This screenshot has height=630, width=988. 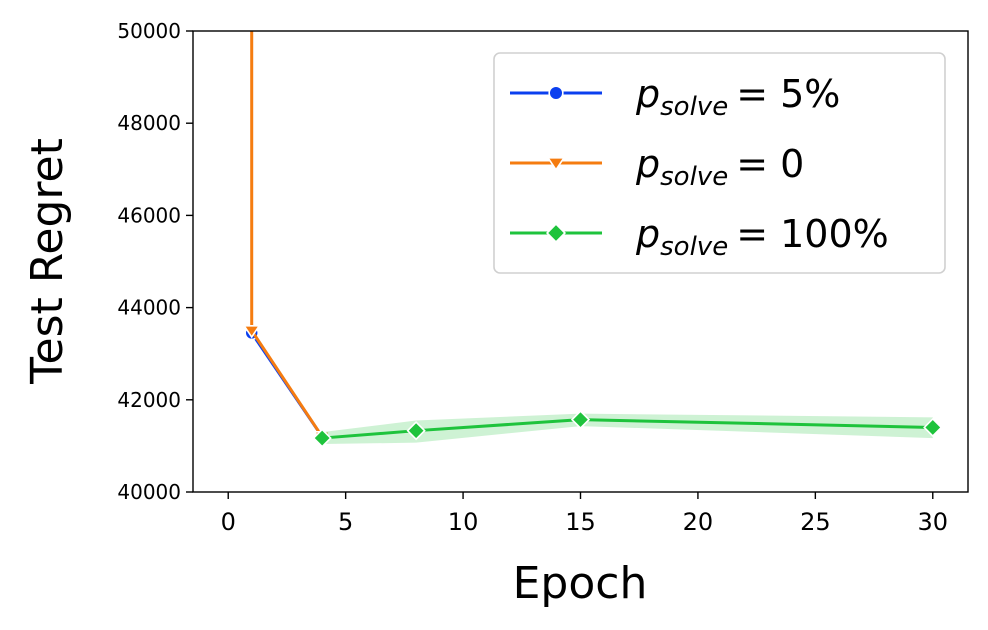 What do you see at coordinates (287, 234) in the screenshot?
I see `series-2-line` at bounding box center [287, 234].